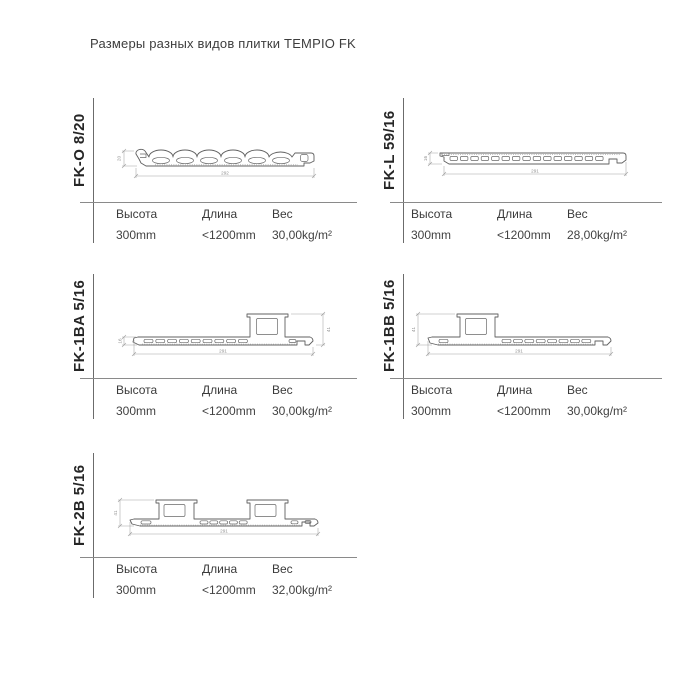 This screenshot has width=700, height=700. I want to click on dimension-thickness-label: 20, so click(119, 159).